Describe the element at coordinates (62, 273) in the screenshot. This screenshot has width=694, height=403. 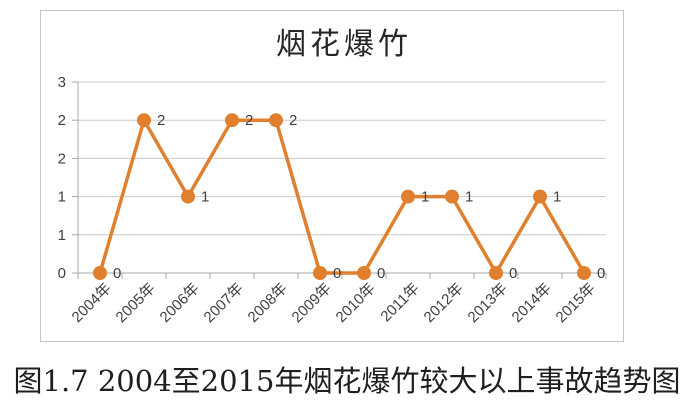
I see `y-tick-label: 0` at that location.